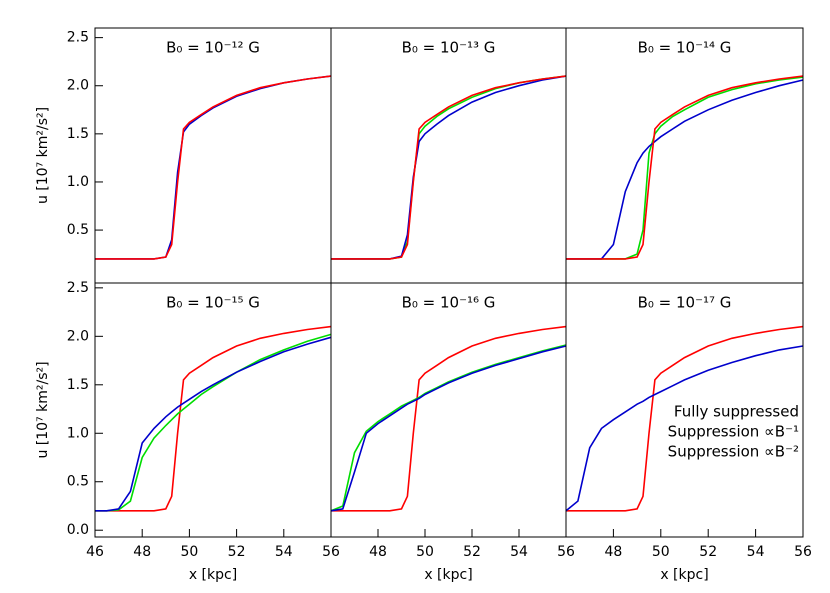  Describe the element at coordinates (449, 303) in the screenshot. I see `panel-title: B₀ = 10⁻¹⁶ G` at that location.